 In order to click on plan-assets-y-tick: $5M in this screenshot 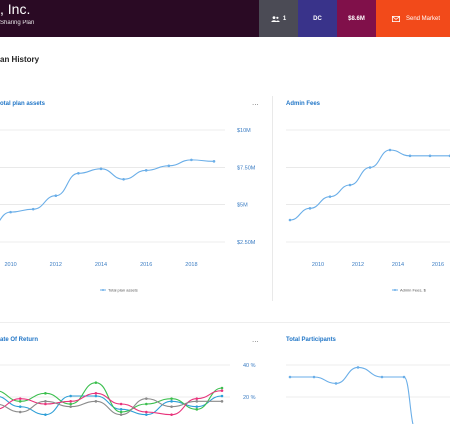, I will do `click(242, 206)`.